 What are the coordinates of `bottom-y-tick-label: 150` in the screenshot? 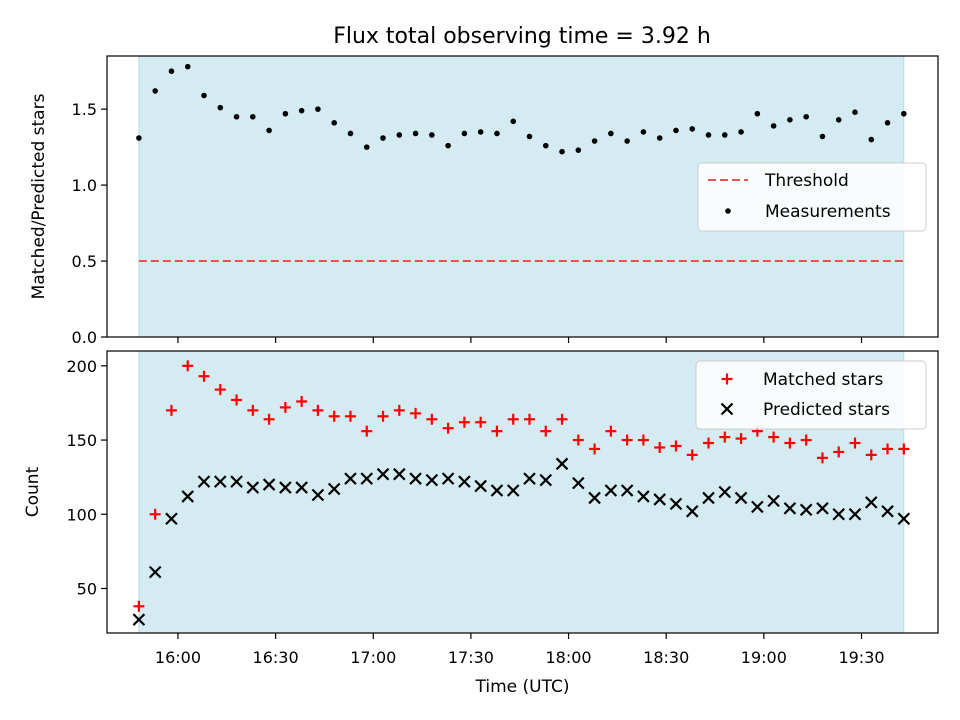 It's located at (81, 440).